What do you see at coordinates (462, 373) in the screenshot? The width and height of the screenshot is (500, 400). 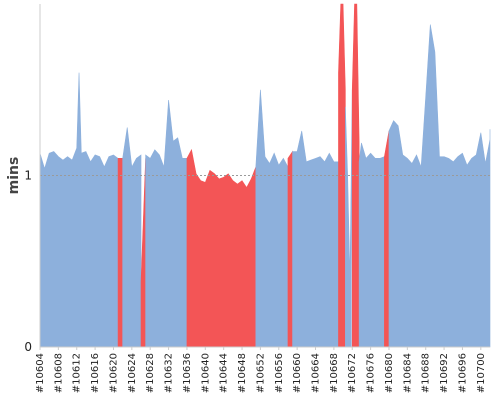 I see `x-tick-label: #10696` at bounding box center [462, 373].